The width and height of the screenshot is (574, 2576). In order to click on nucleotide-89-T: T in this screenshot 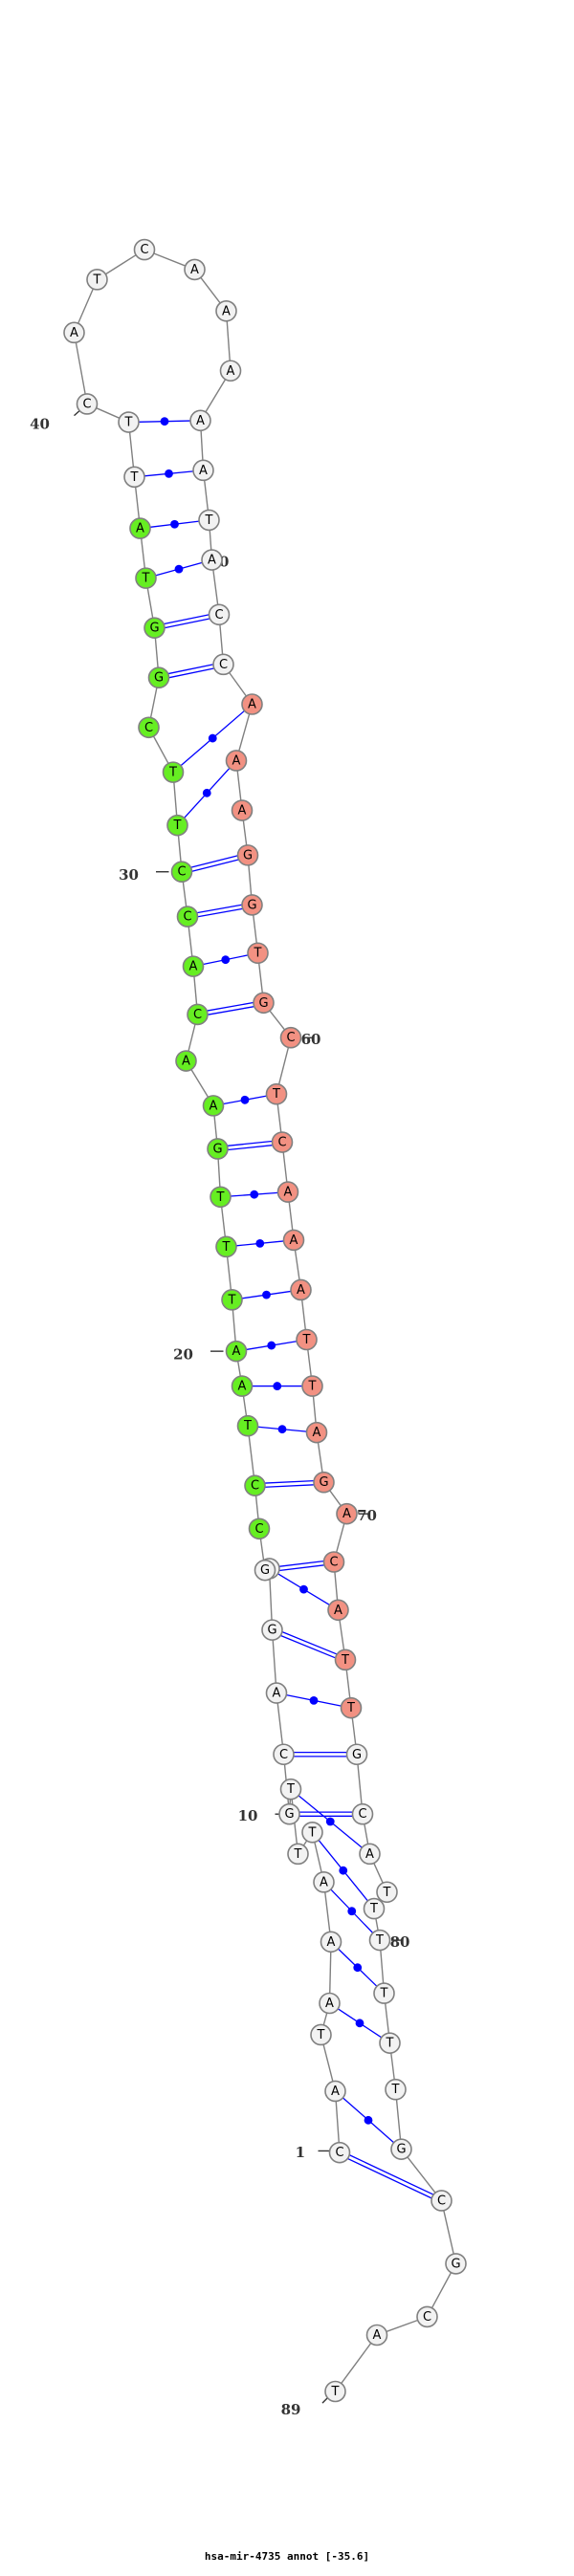, I will do `click(335, 2391)`.